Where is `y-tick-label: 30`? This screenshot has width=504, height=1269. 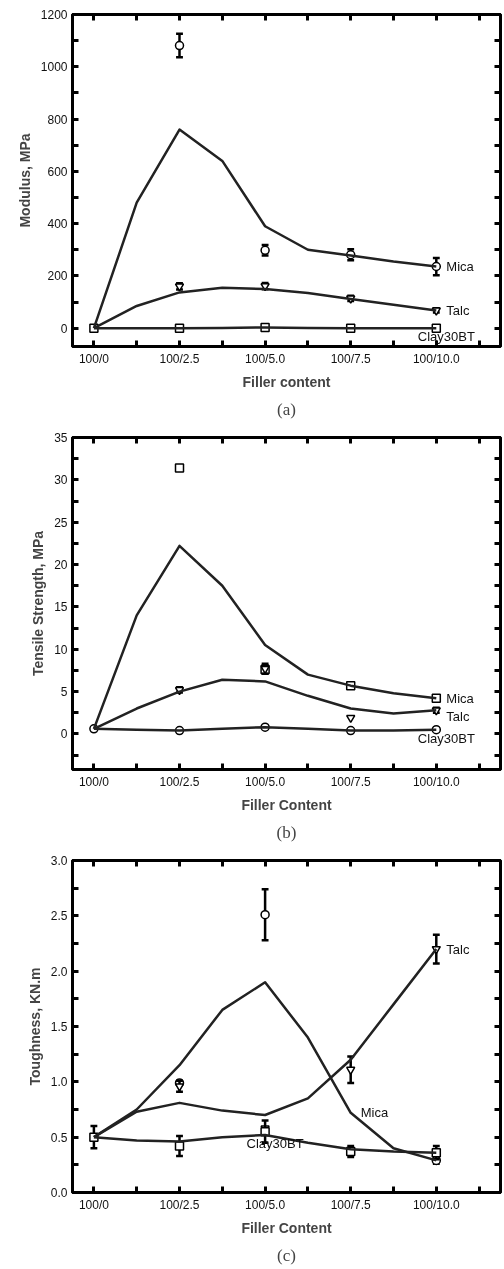 y-tick-label: 30 is located at coordinates (61, 480).